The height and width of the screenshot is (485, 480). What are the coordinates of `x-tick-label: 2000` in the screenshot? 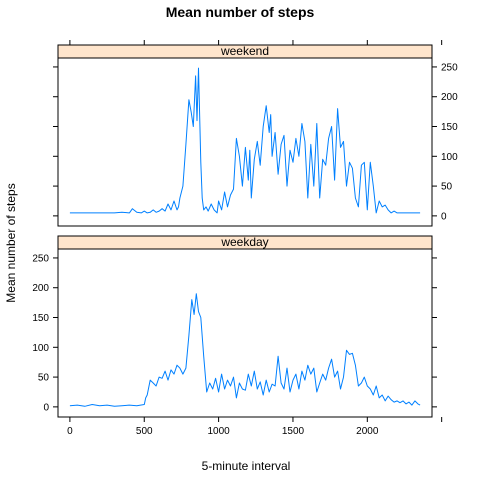 It's located at (367, 431).